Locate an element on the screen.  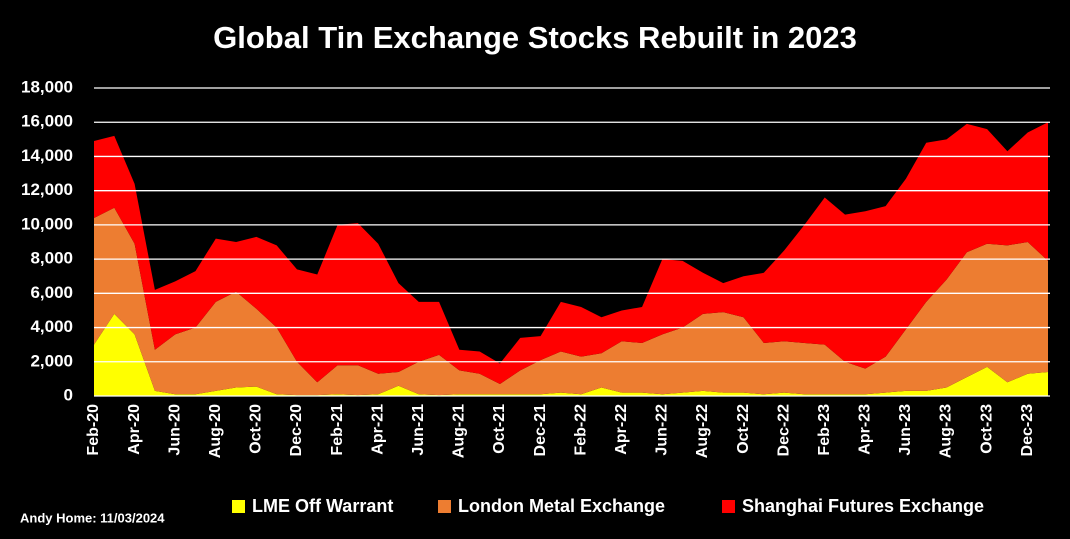
x-tick-label: Apr-23 is located at coordinates (865, 429).